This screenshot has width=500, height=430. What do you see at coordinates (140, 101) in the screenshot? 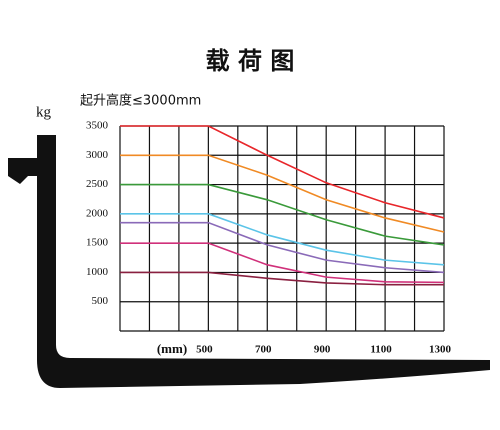
I see `subtitle: 起升高度≤3000mm` at bounding box center [140, 101].